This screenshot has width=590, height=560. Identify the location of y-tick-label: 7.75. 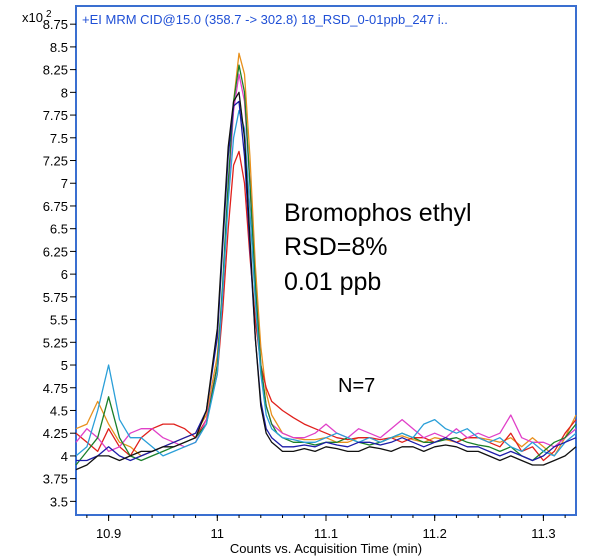
(55, 115).